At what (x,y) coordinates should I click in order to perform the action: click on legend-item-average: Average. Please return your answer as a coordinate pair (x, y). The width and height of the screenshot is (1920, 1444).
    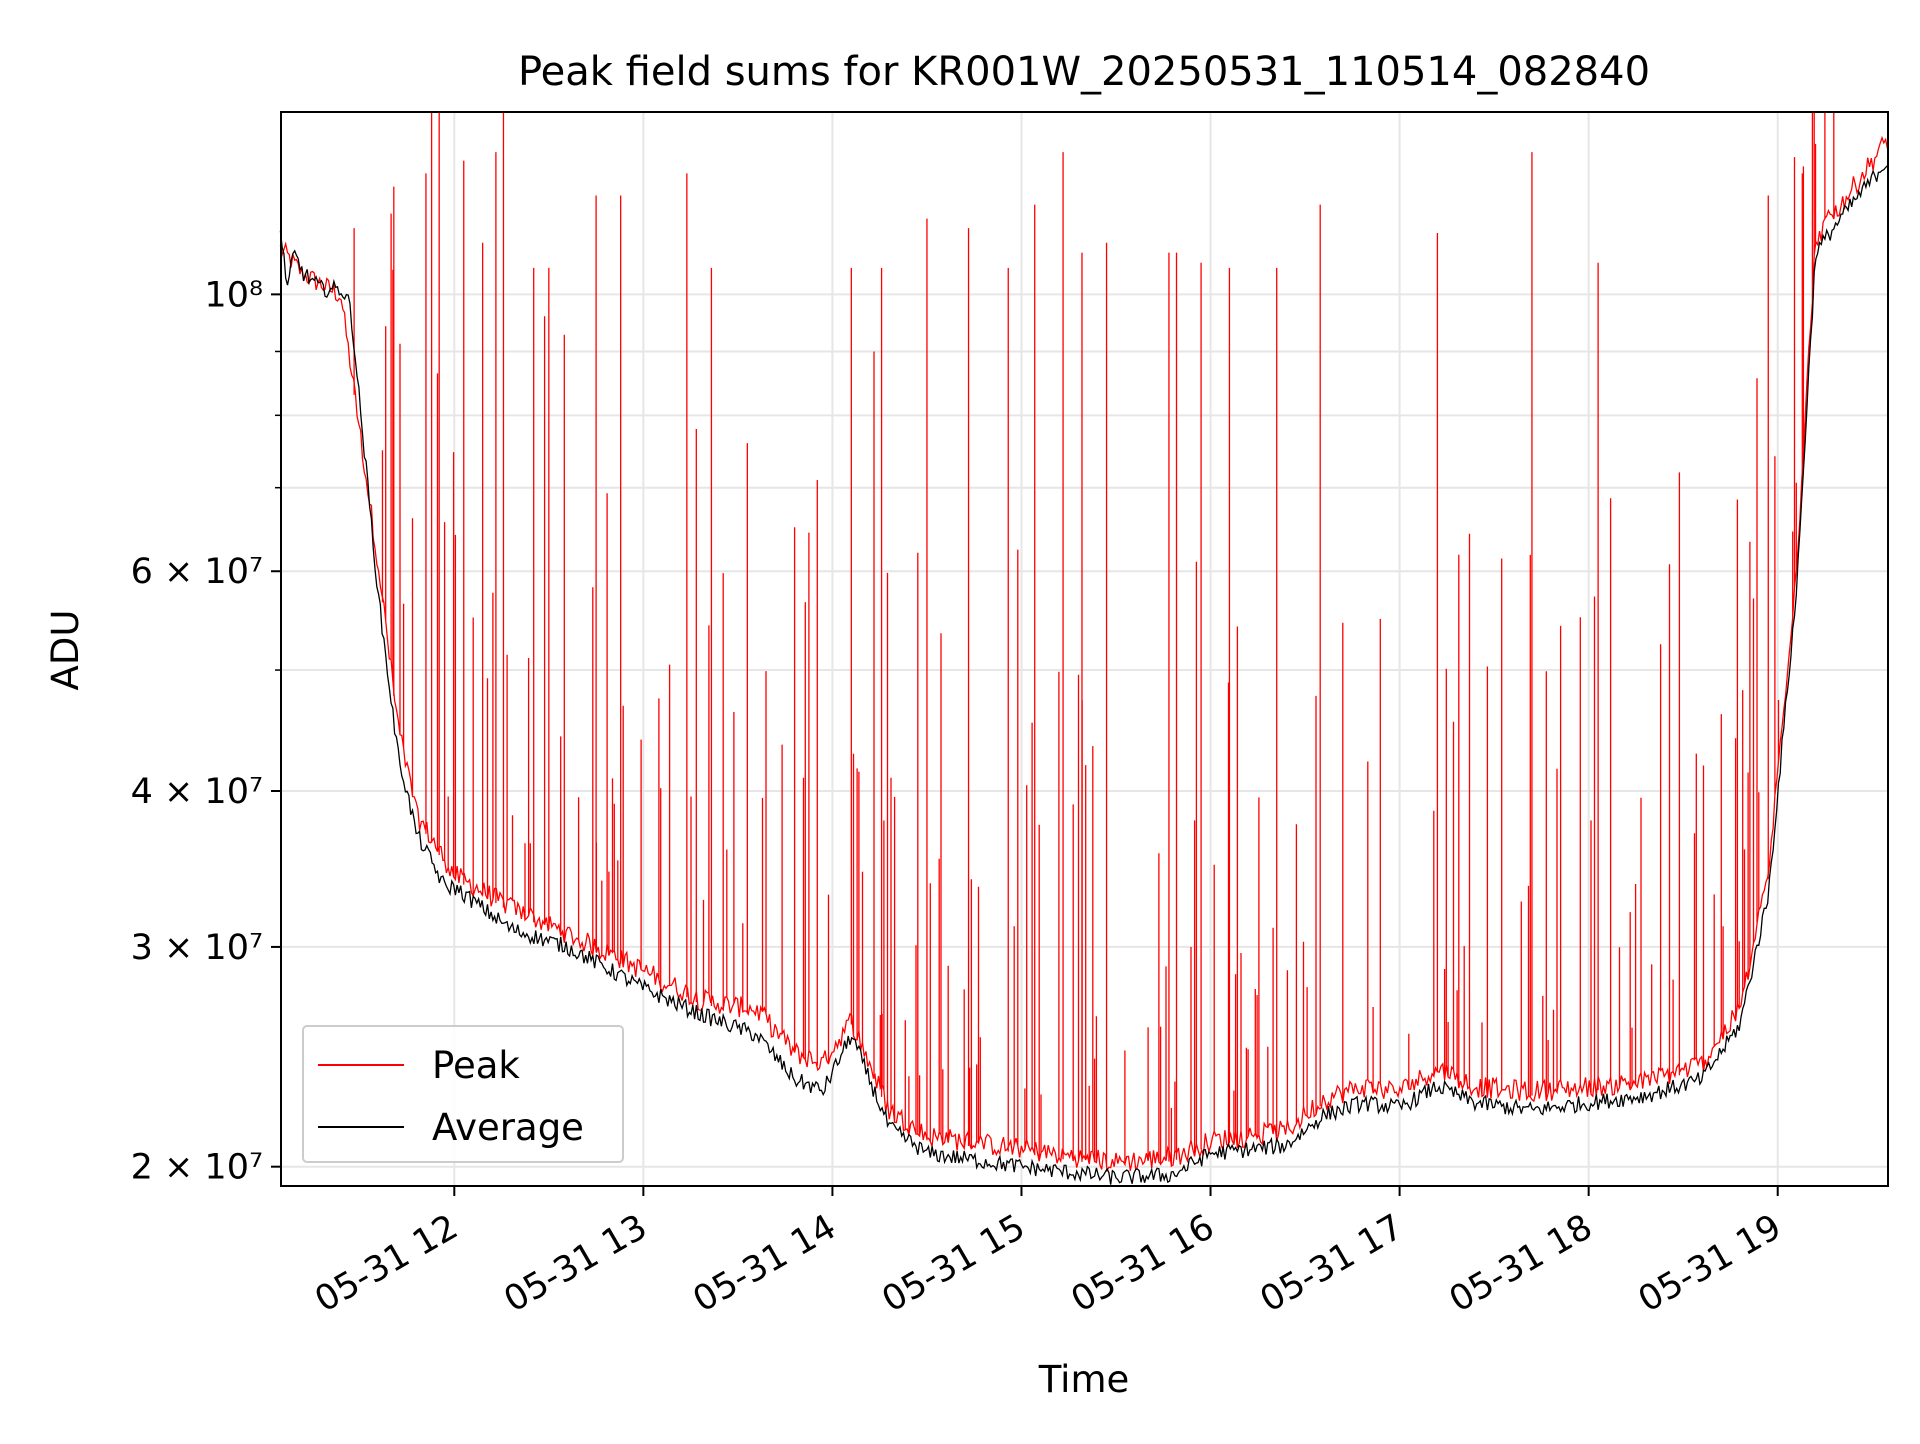
    Looking at the image, I should click on (451, 1127).